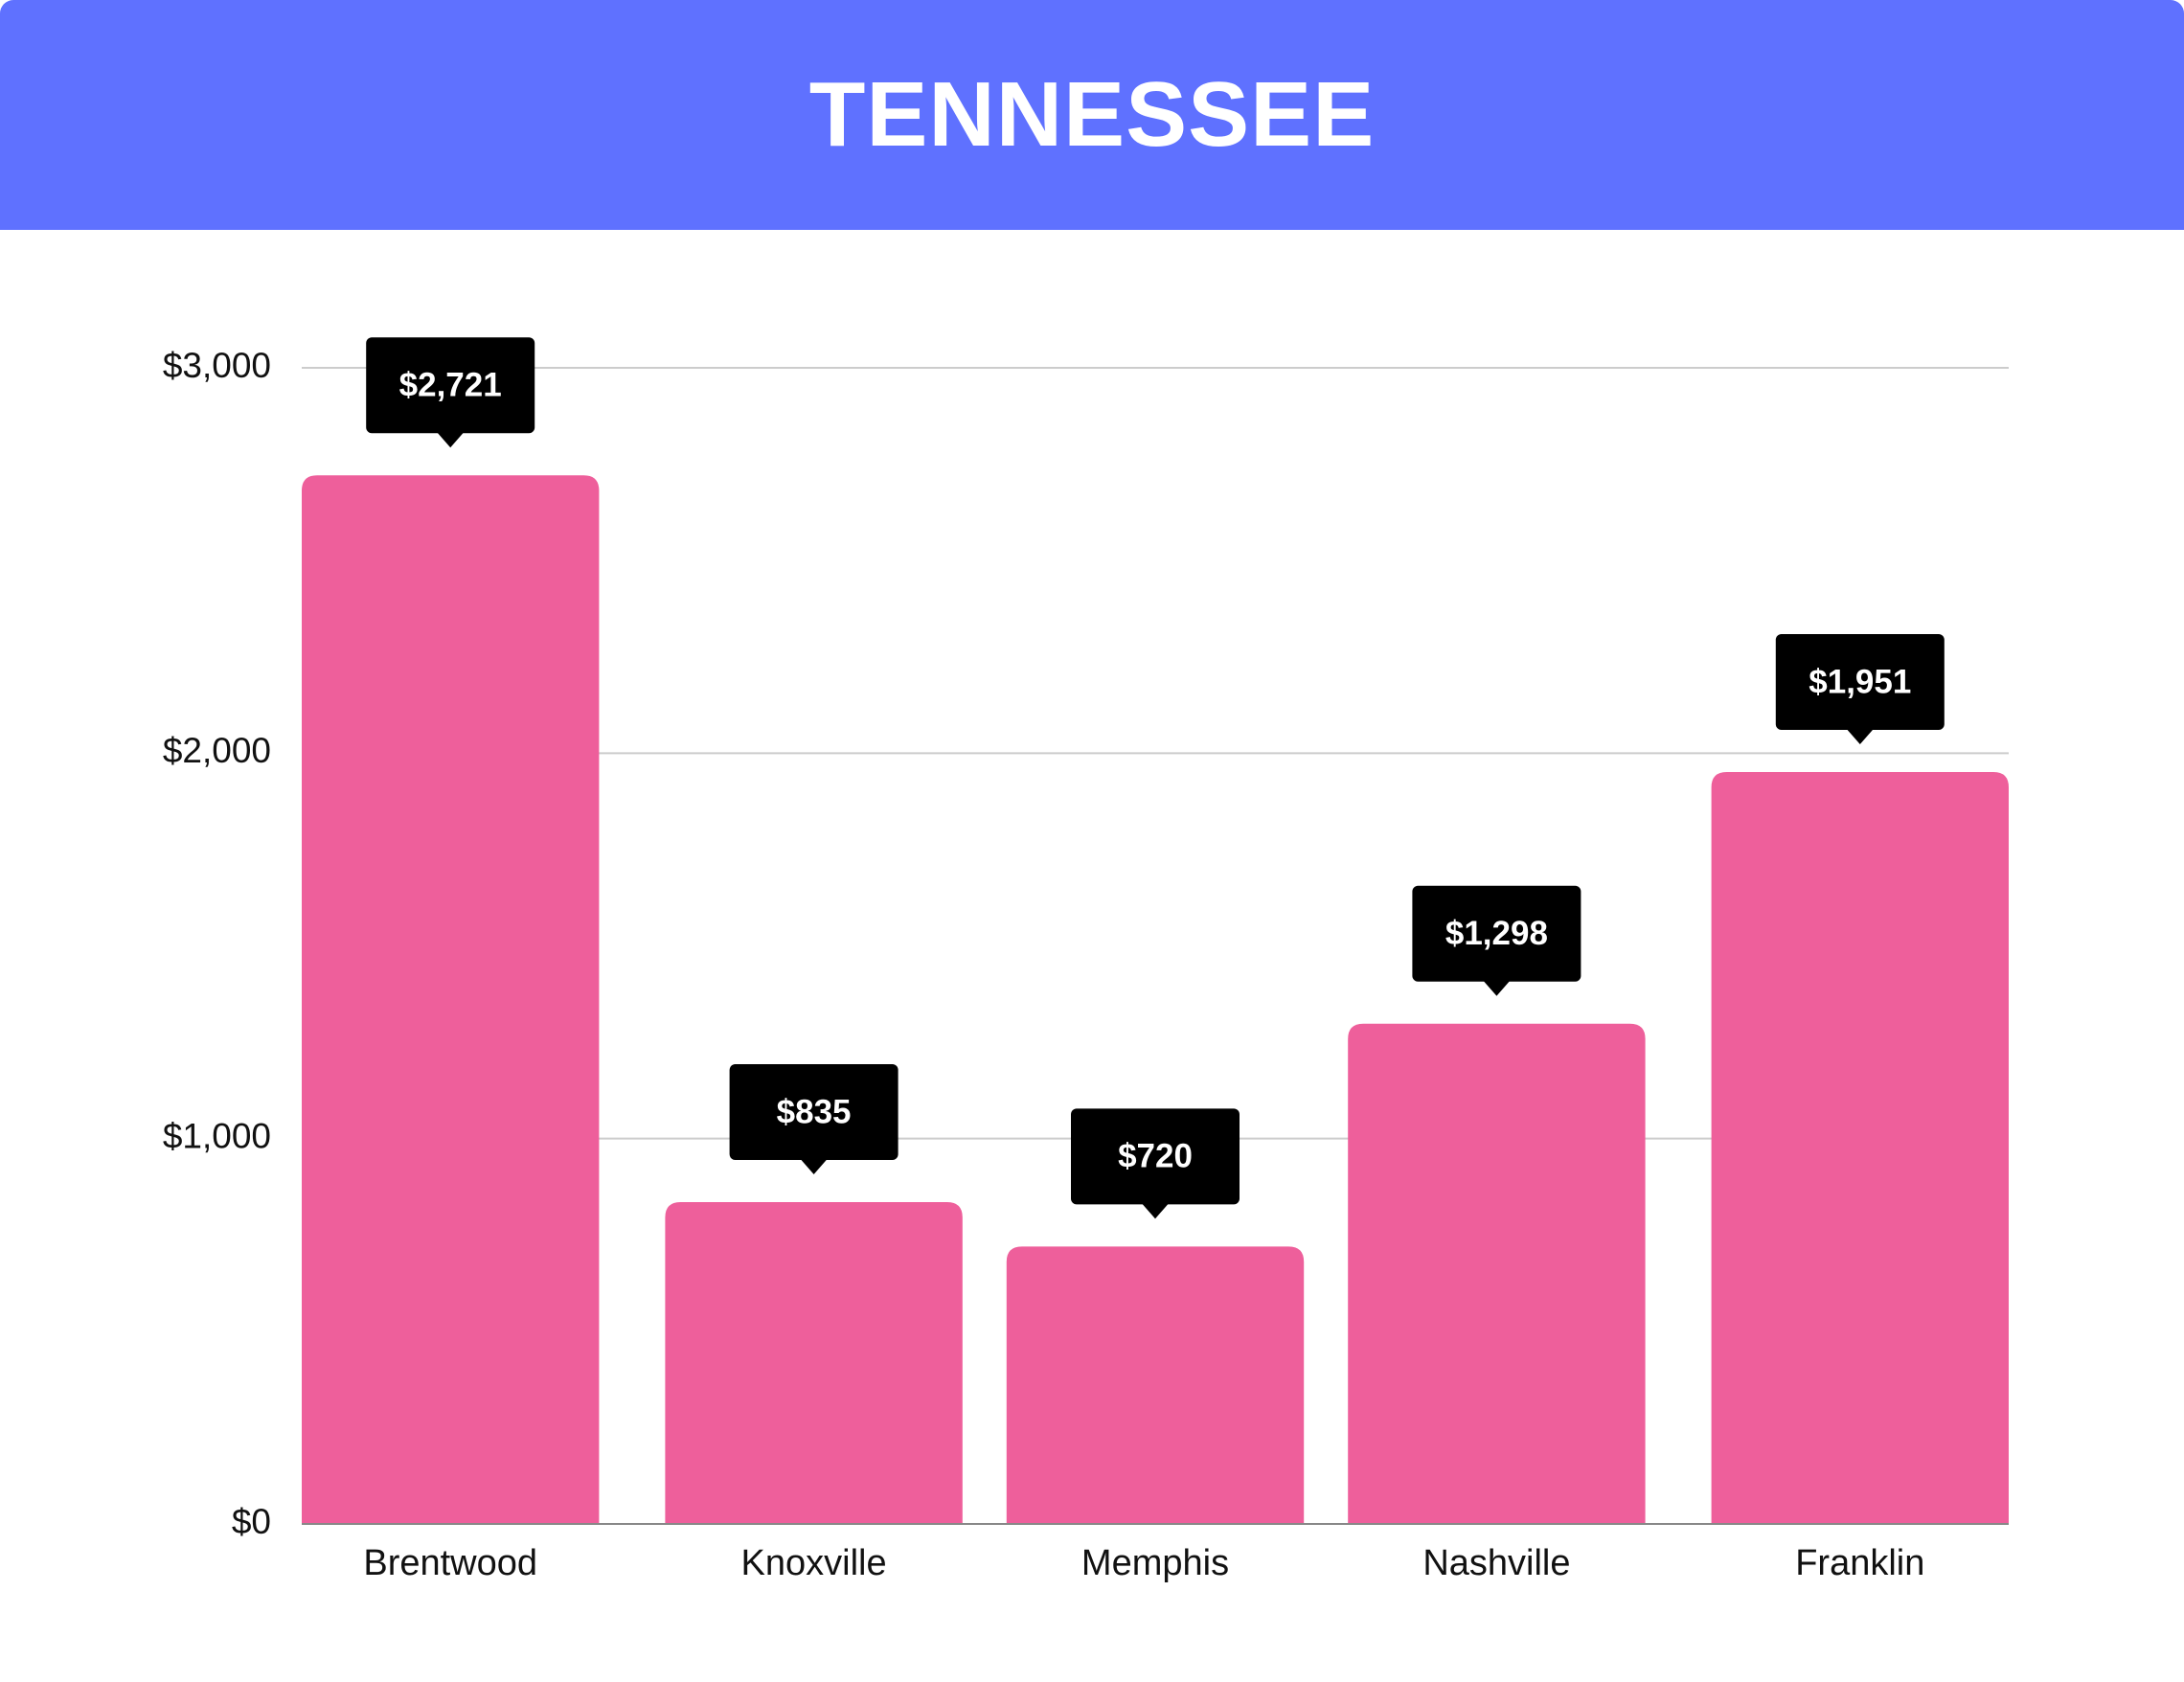 This screenshot has width=2184, height=1682. I want to click on category-label: Brentwood, so click(450, 1563).